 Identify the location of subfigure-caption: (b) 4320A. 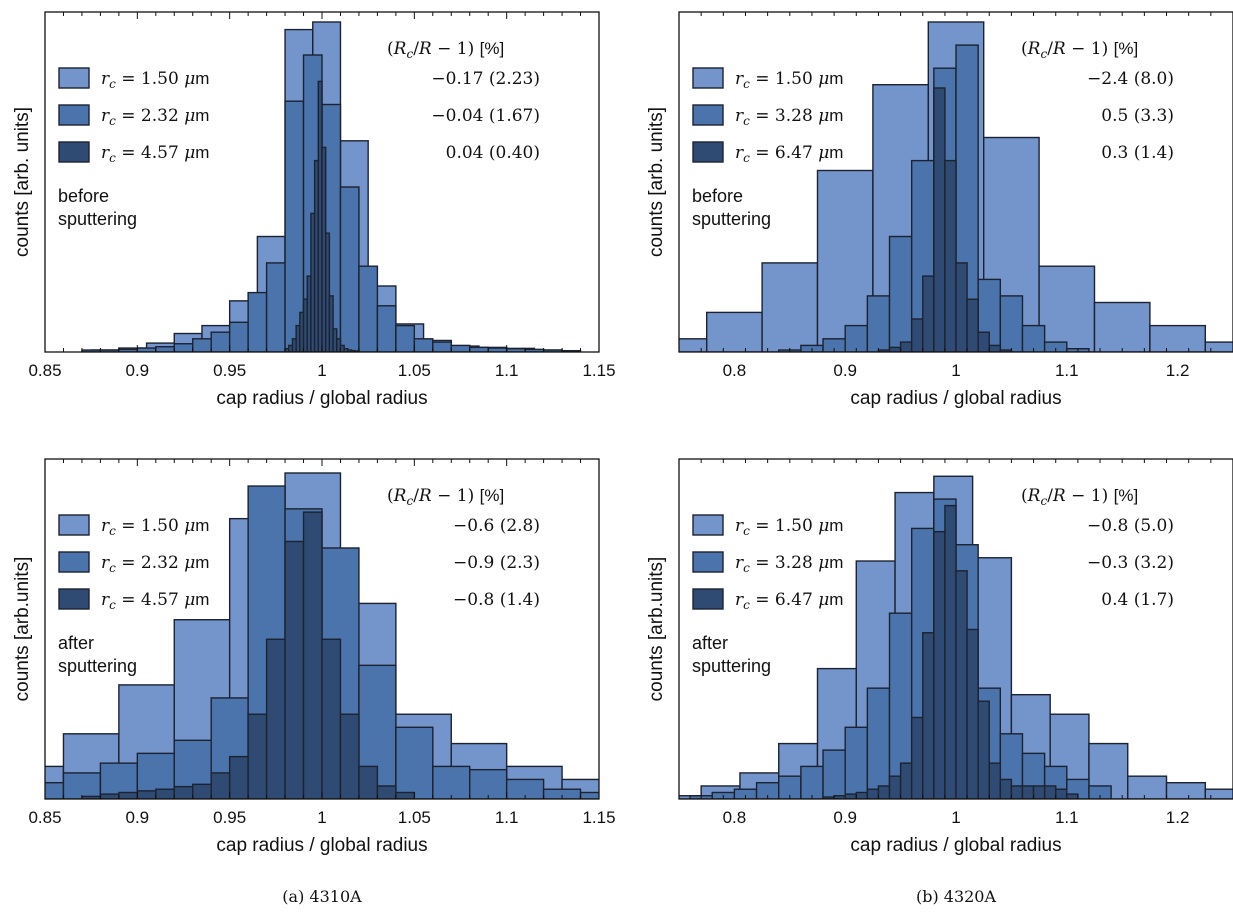
(956, 896).